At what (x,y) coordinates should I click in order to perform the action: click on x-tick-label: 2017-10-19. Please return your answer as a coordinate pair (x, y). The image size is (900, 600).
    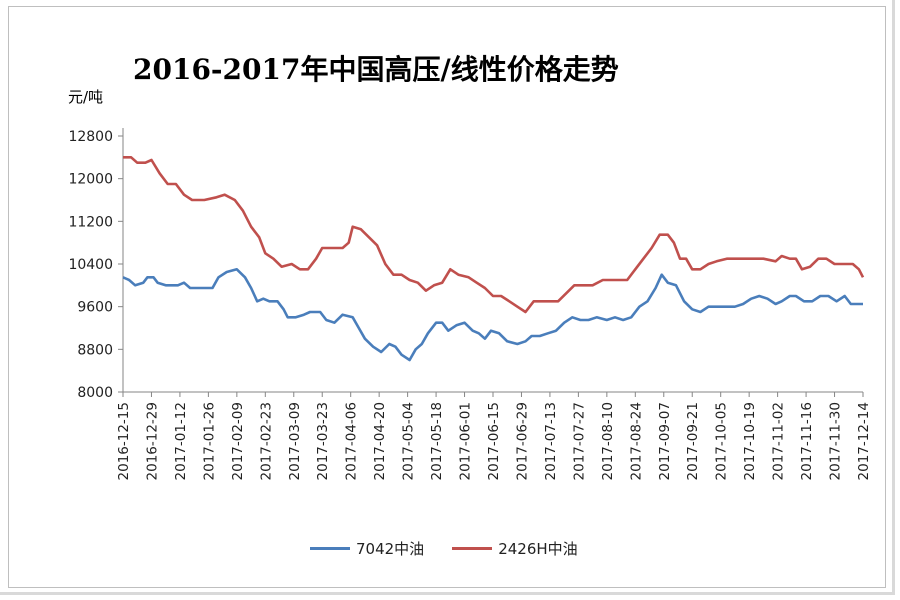
    Looking at the image, I should click on (750, 441).